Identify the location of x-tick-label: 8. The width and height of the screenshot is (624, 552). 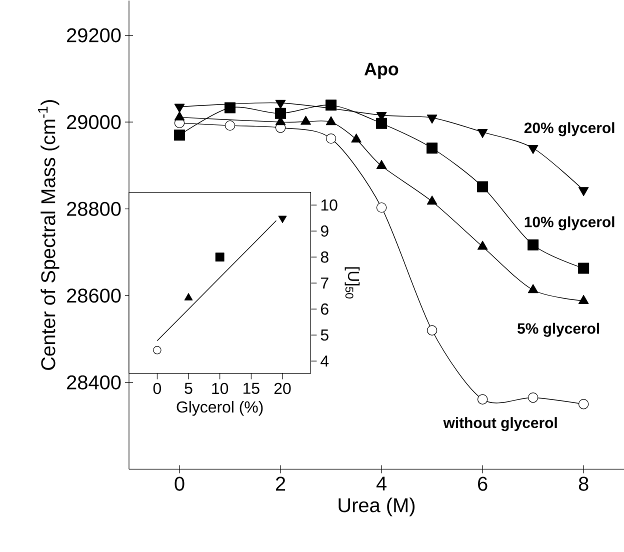
(583, 483).